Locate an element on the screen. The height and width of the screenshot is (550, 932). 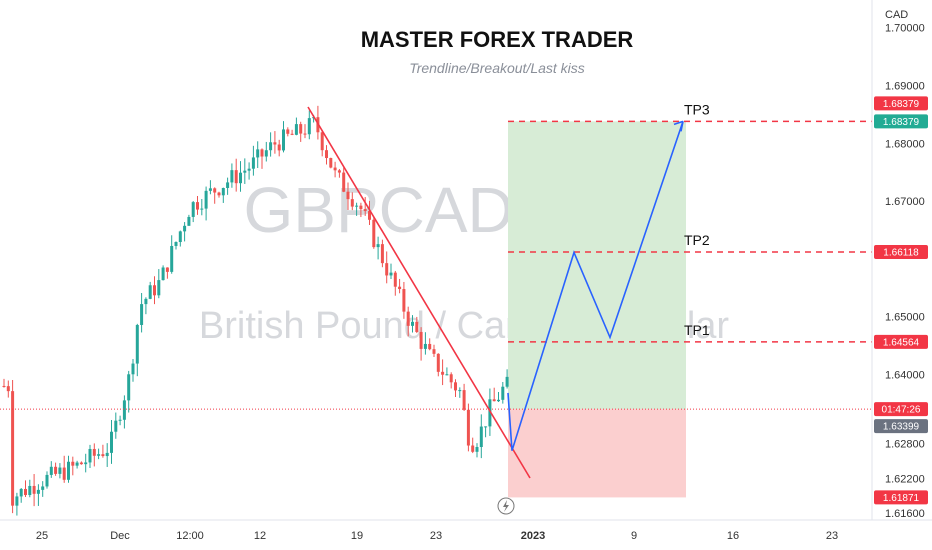
level-label-tp2: TP2 is located at coordinates (697, 240).